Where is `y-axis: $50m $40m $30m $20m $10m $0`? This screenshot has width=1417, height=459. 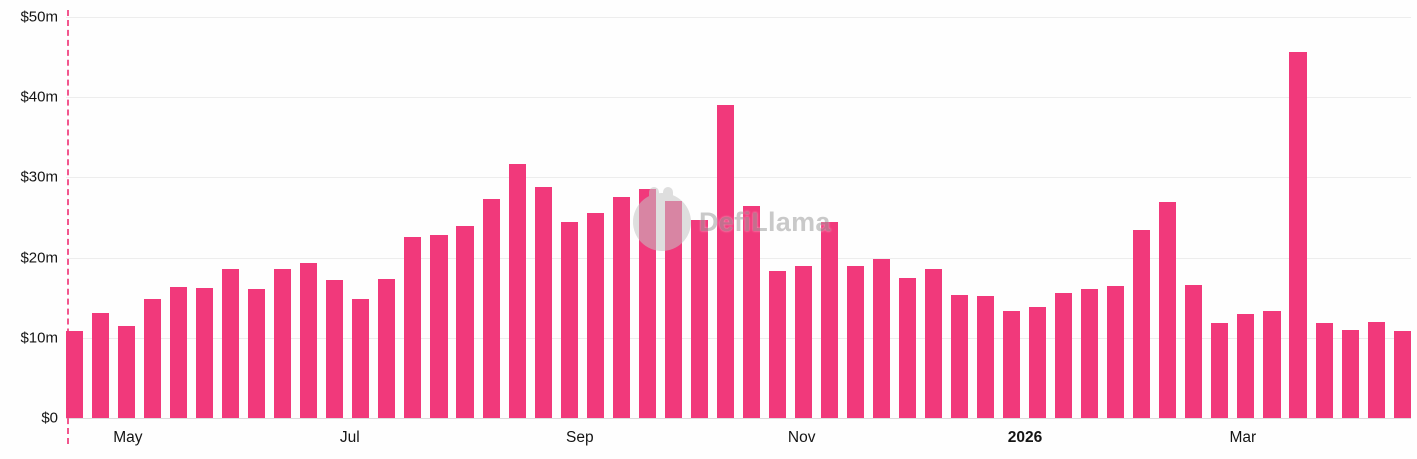
y-axis: $50m $40m $30m $20m $10m $0 is located at coordinates (29, 218).